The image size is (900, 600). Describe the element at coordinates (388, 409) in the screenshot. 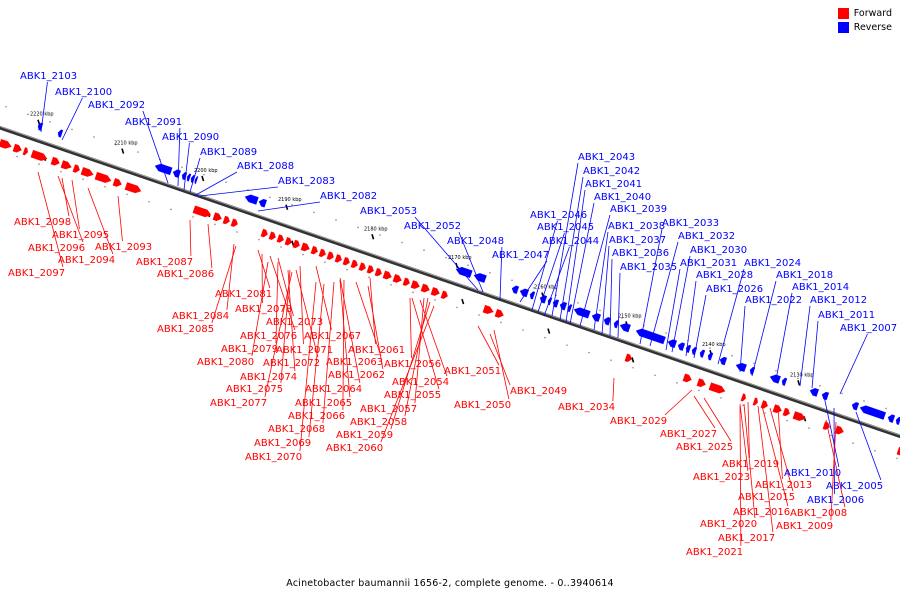

I see `forward-gene-label: ABK1_2057` at that location.